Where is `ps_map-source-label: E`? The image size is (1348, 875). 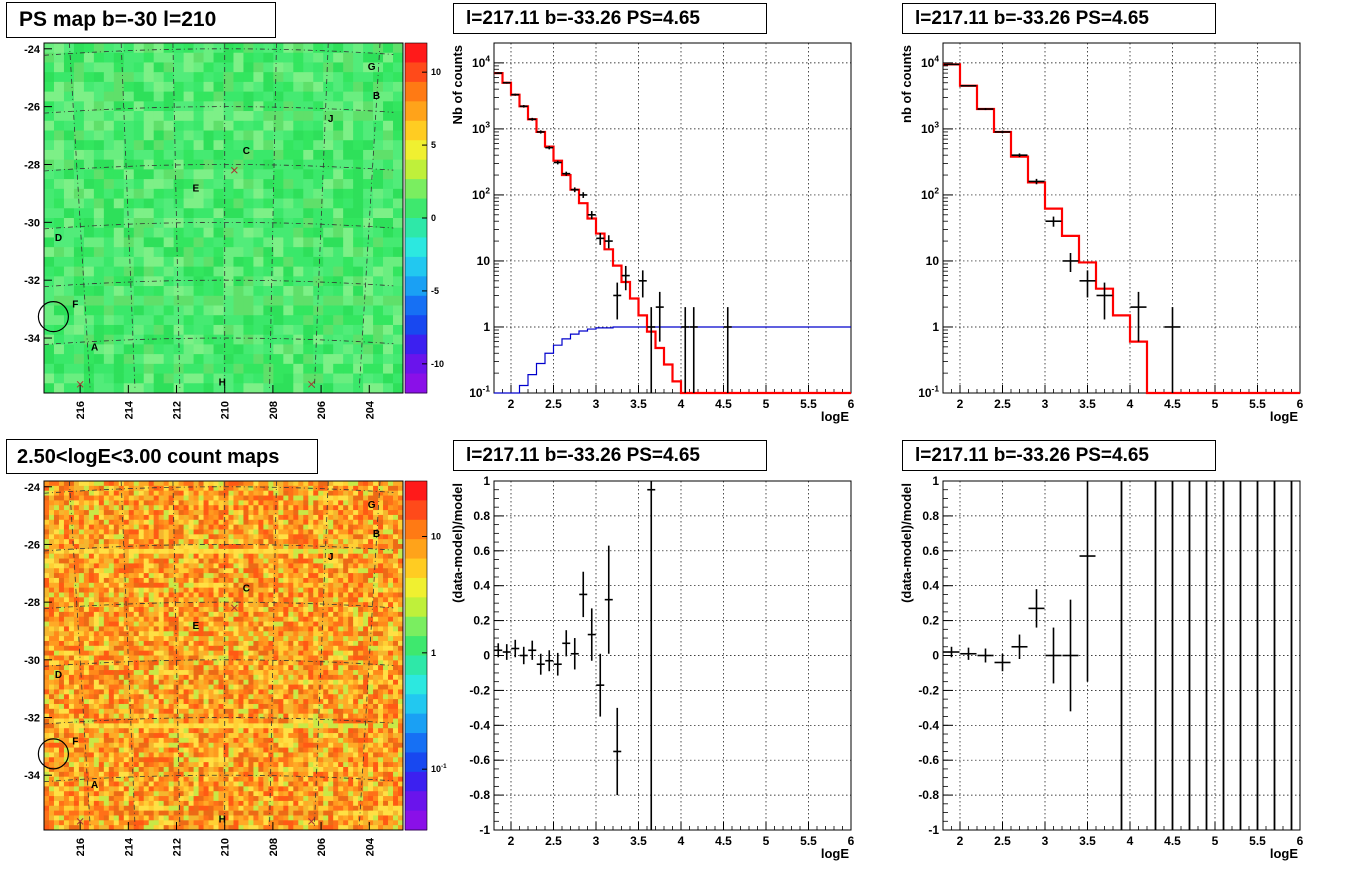 ps_map-source-label: E is located at coordinates (195, 189).